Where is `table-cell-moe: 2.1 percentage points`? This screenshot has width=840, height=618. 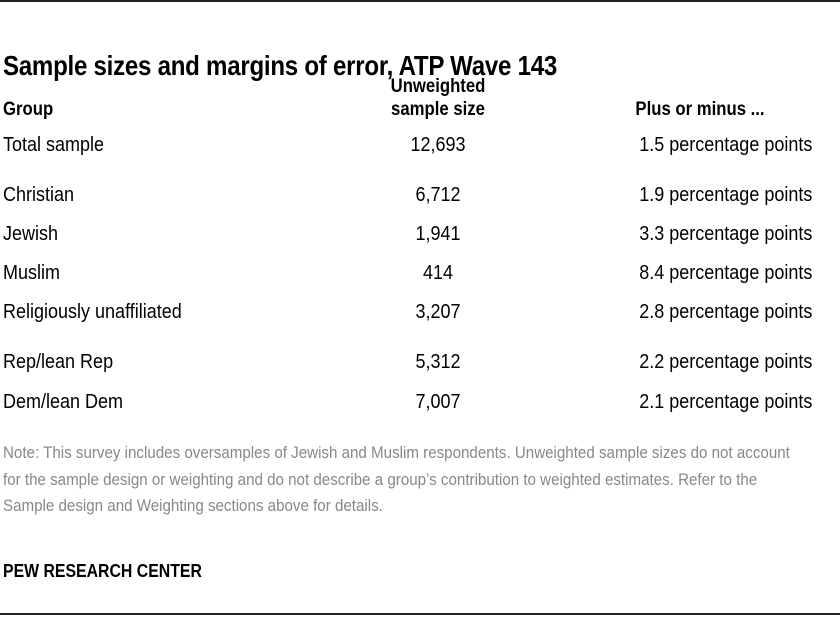
table-cell-moe: 2.1 percentage points is located at coordinates (725, 402).